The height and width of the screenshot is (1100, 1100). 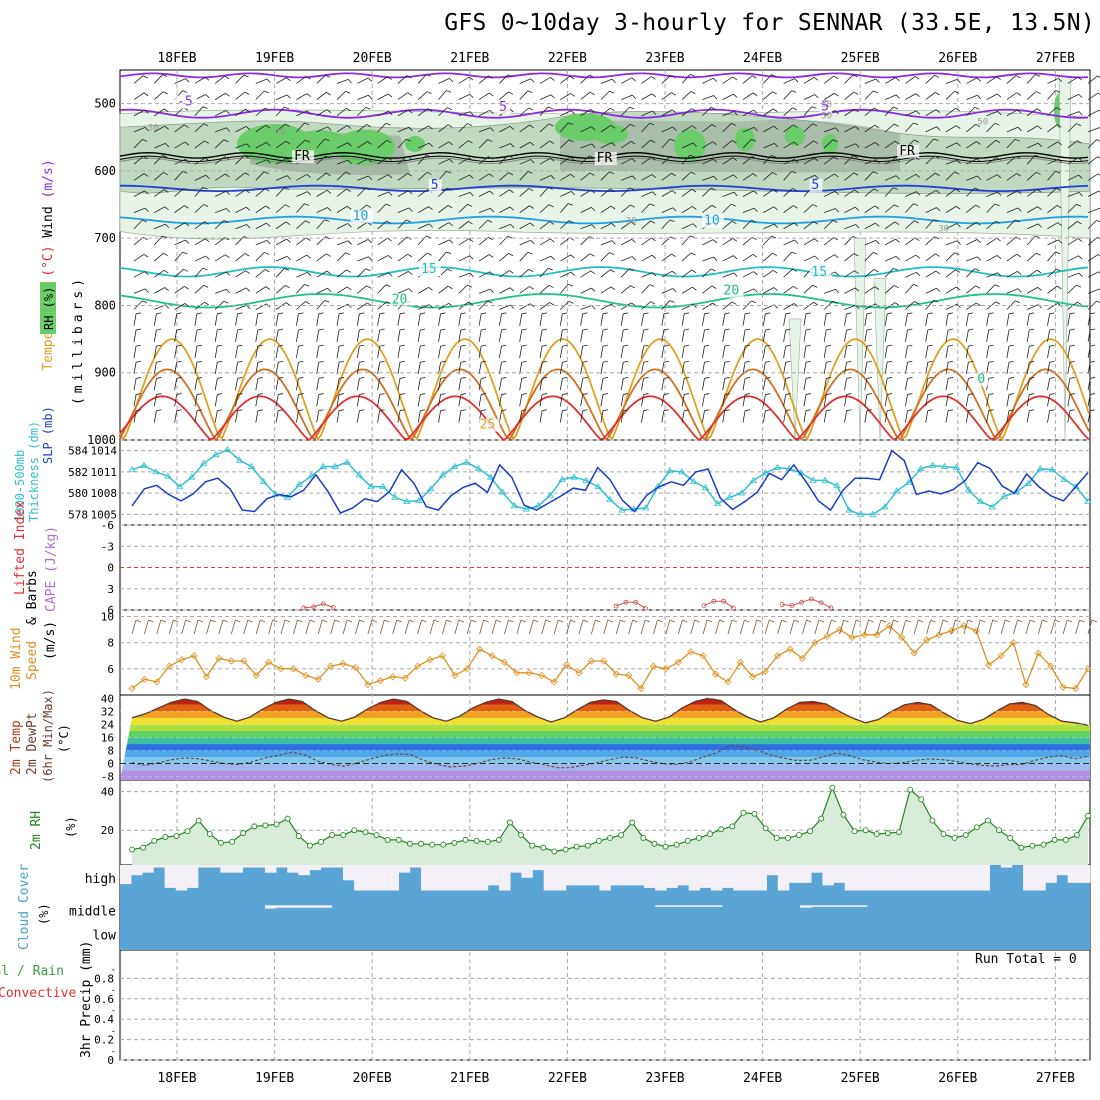 I want to click on cape-point, so click(x=616, y=606).